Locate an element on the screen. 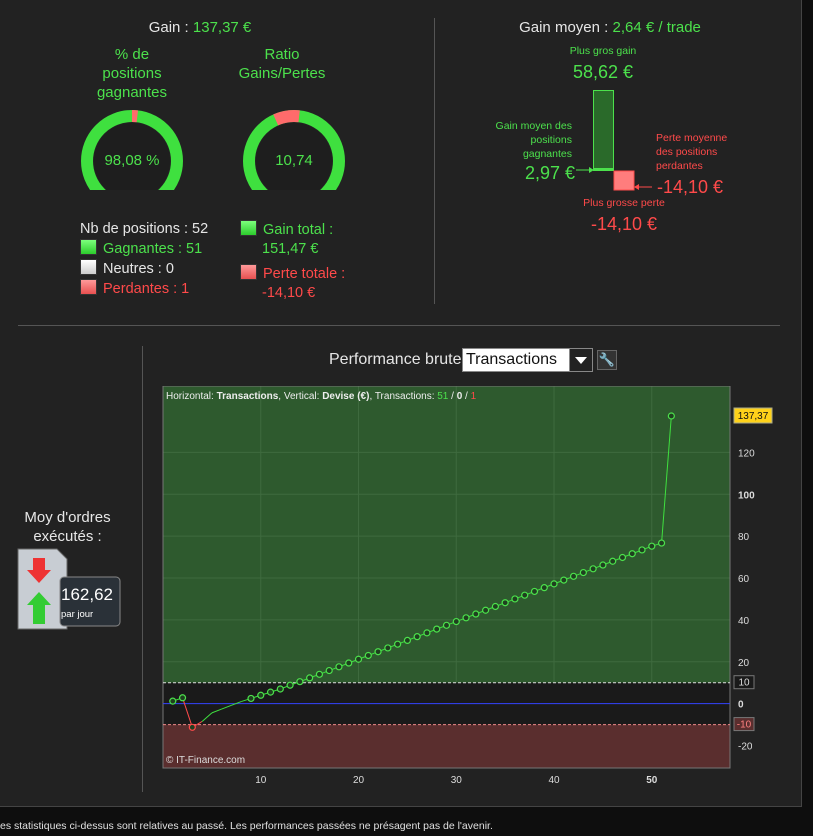 The image size is (813, 836). positions-neutral: Neutres : 0 is located at coordinates (144, 269).